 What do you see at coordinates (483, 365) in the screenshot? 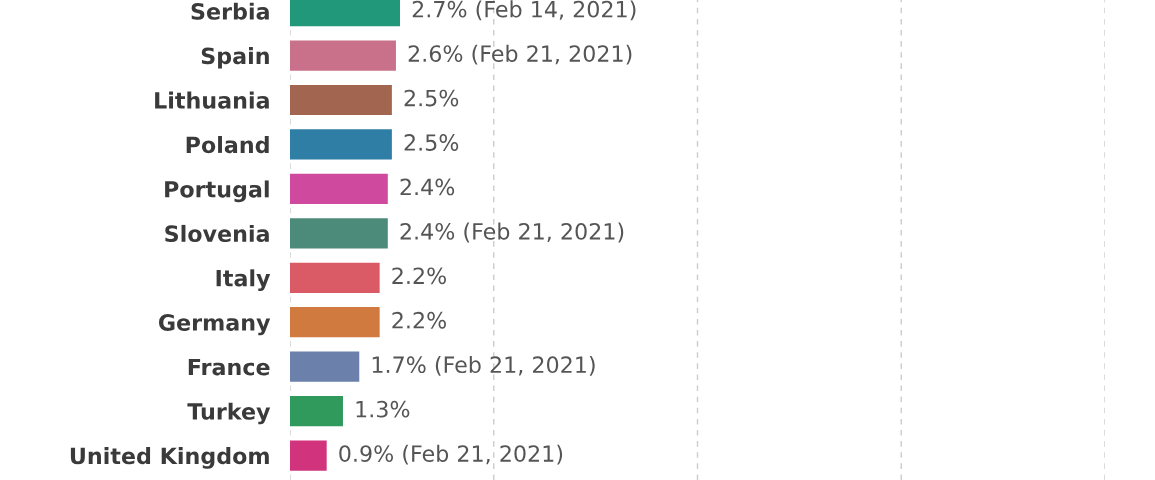
I see `data-label: 1.7% (Feb 21, 2021)` at bounding box center [483, 365].